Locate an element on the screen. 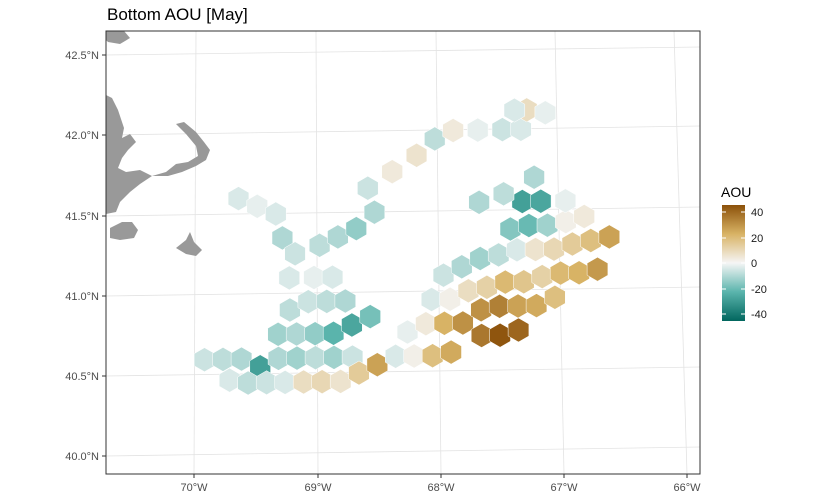 The image size is (840, 500). lon-tick-labels: 70°W 69°W 68°W 67°W 66°W is located at coordinates (440, 488).